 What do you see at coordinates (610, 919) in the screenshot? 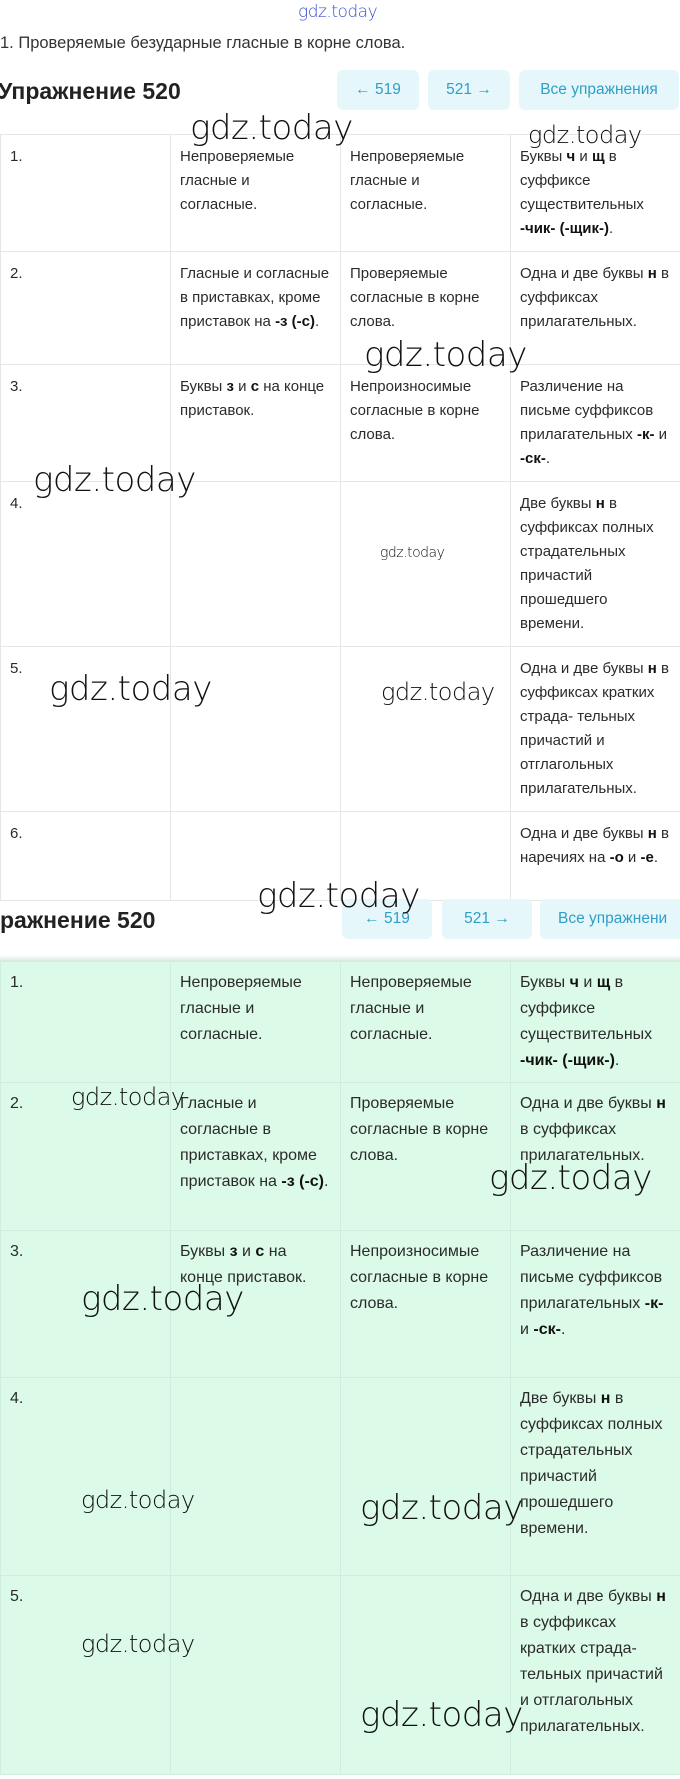
I see `all-exercises-button: Все упражнени` at bounding box center [610, 919].